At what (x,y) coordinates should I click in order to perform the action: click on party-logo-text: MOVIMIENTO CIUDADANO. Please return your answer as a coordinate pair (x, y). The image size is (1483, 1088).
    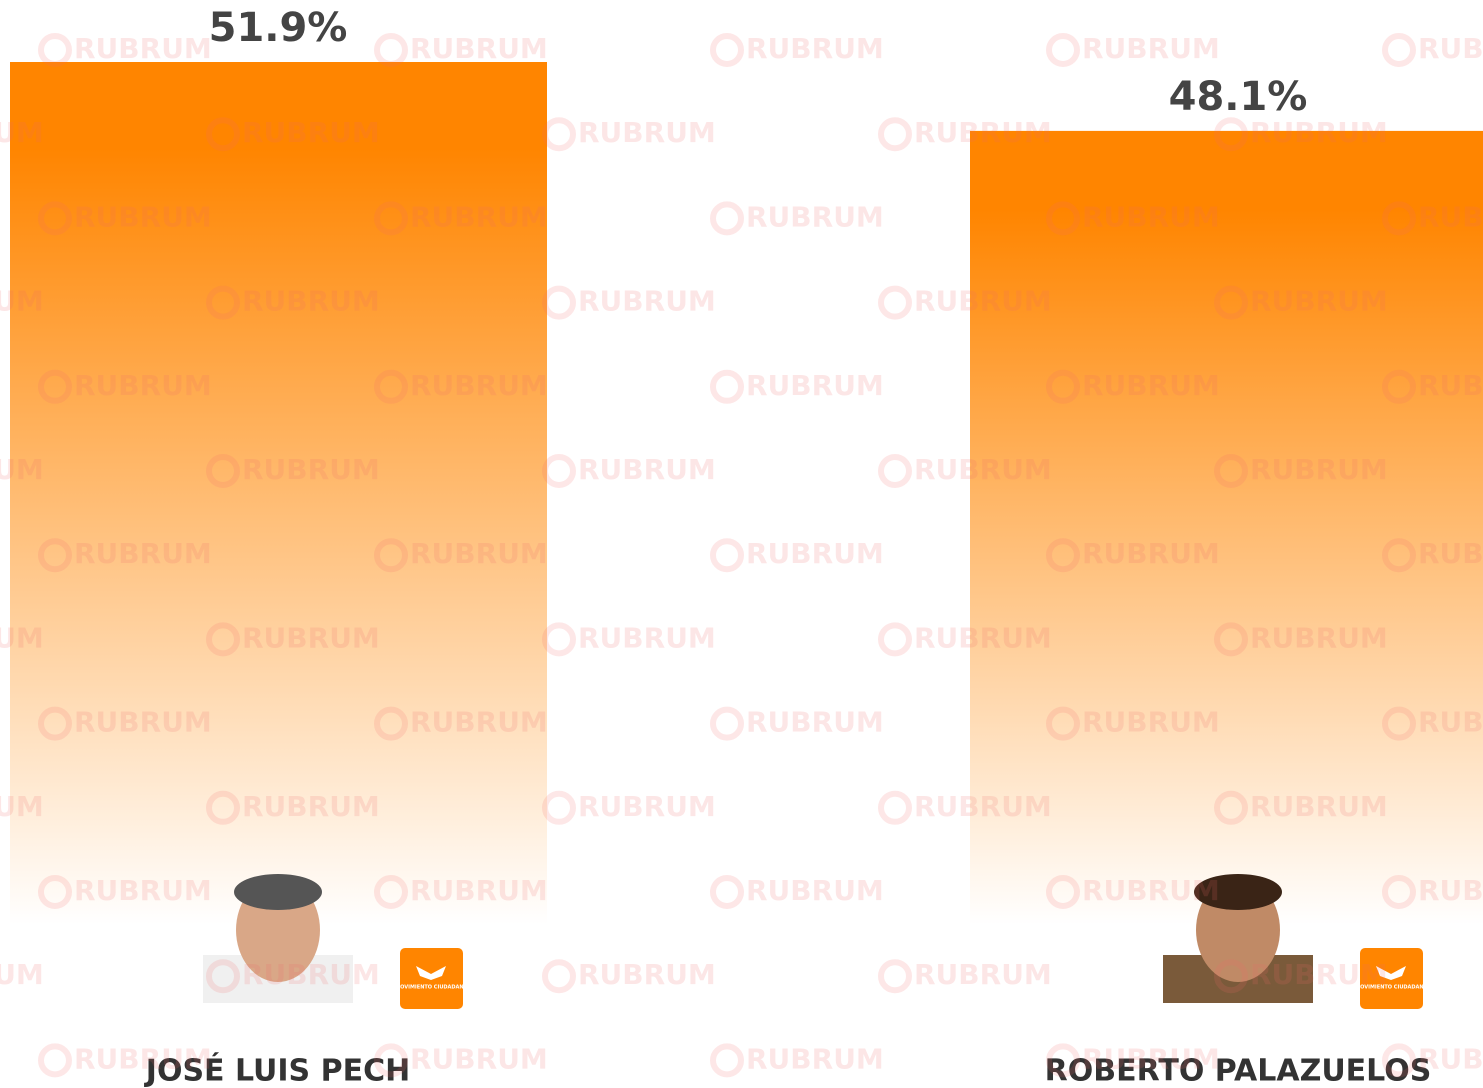
    Looking at the image, I should click on (431, 988).